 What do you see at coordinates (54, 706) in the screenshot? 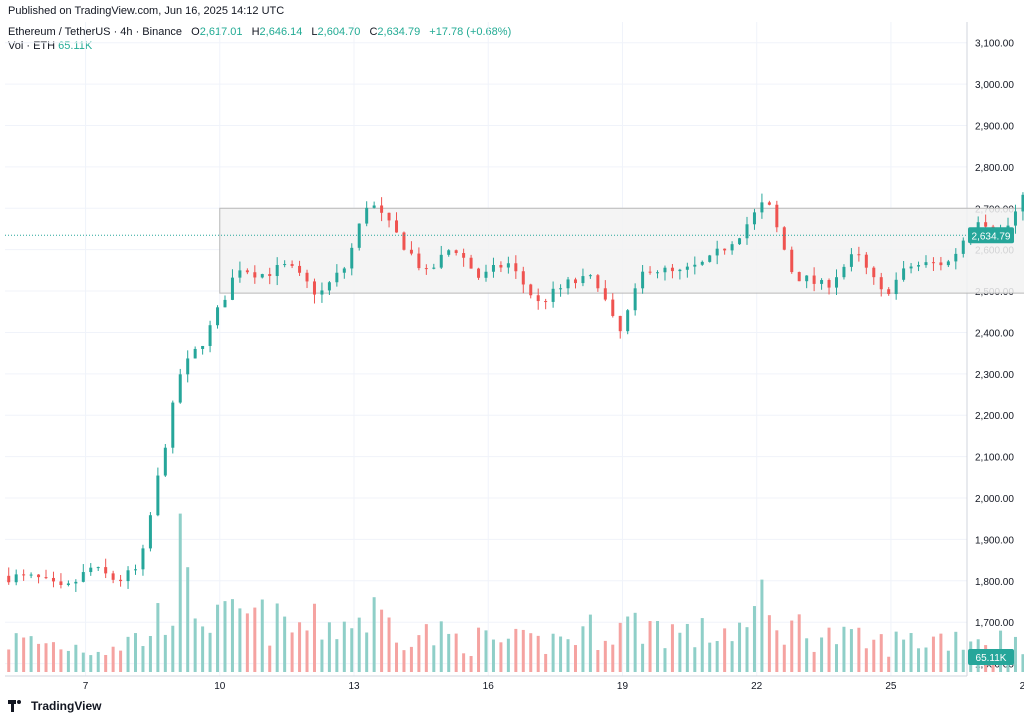
I see `footer-brand: TradingView` at bounding box center [54, 706].